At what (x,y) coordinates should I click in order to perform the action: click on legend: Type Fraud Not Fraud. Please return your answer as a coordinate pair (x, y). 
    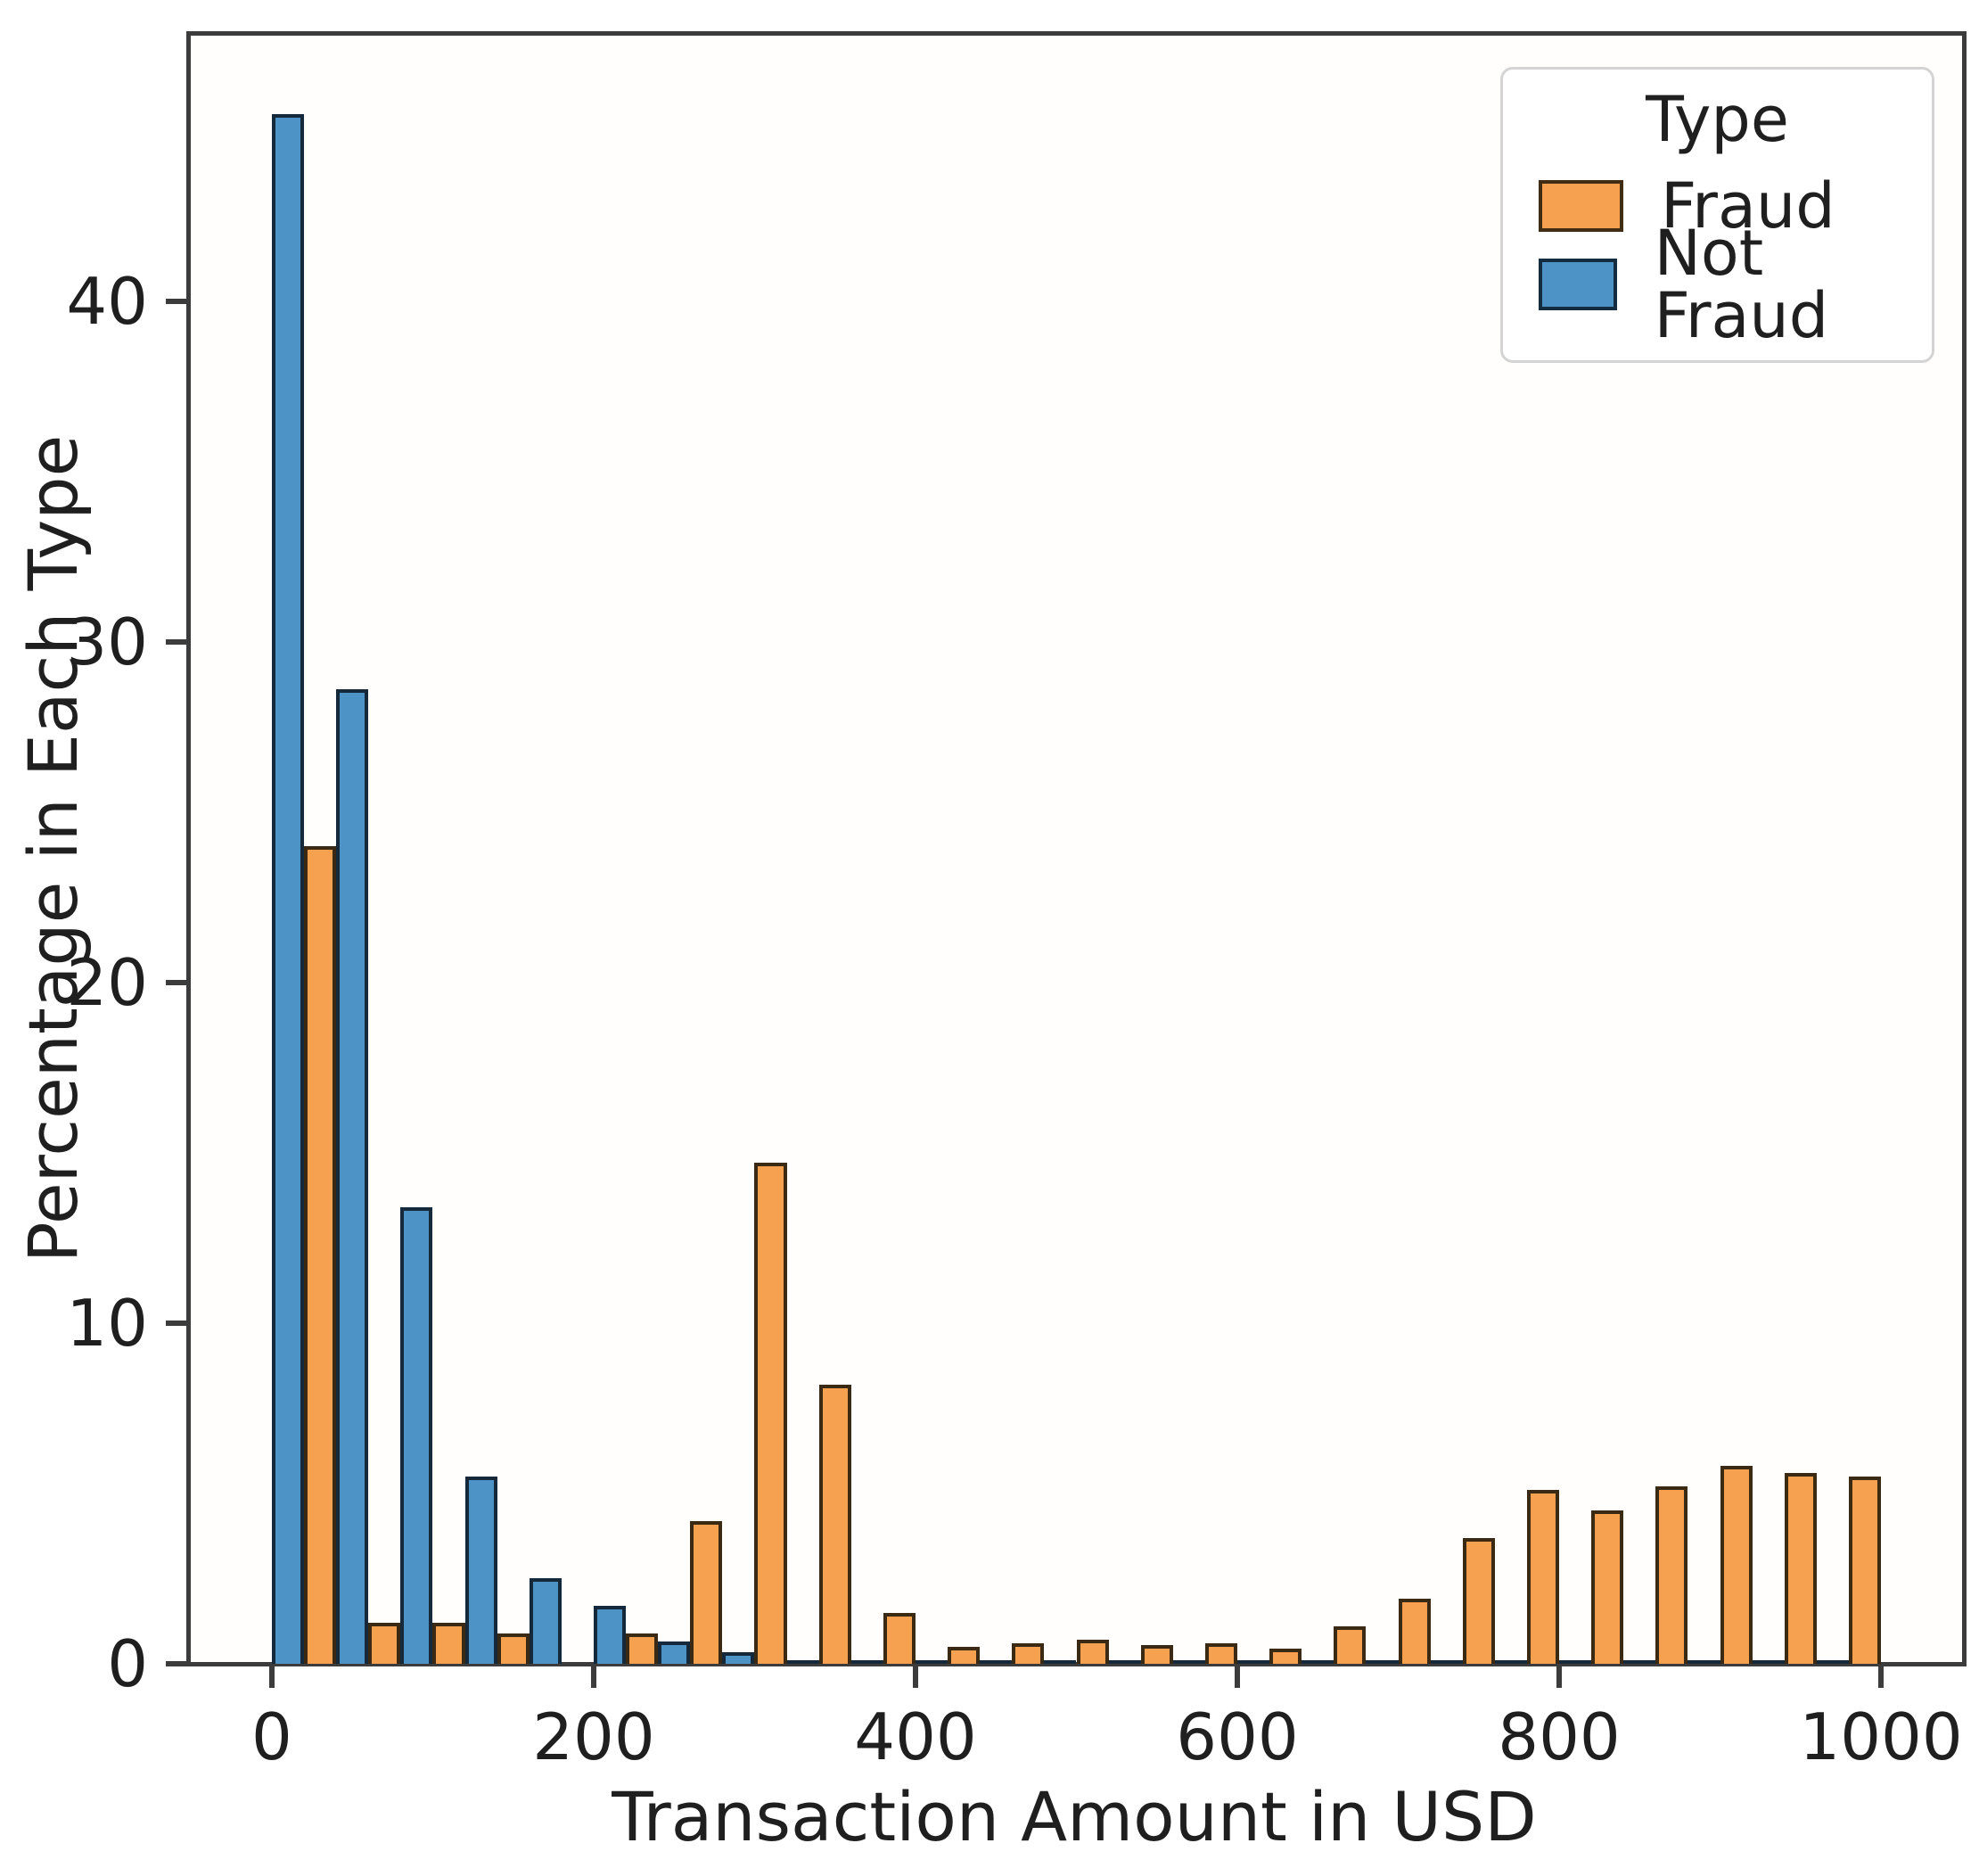
    Looking at the image, I should click on (1717, 215).